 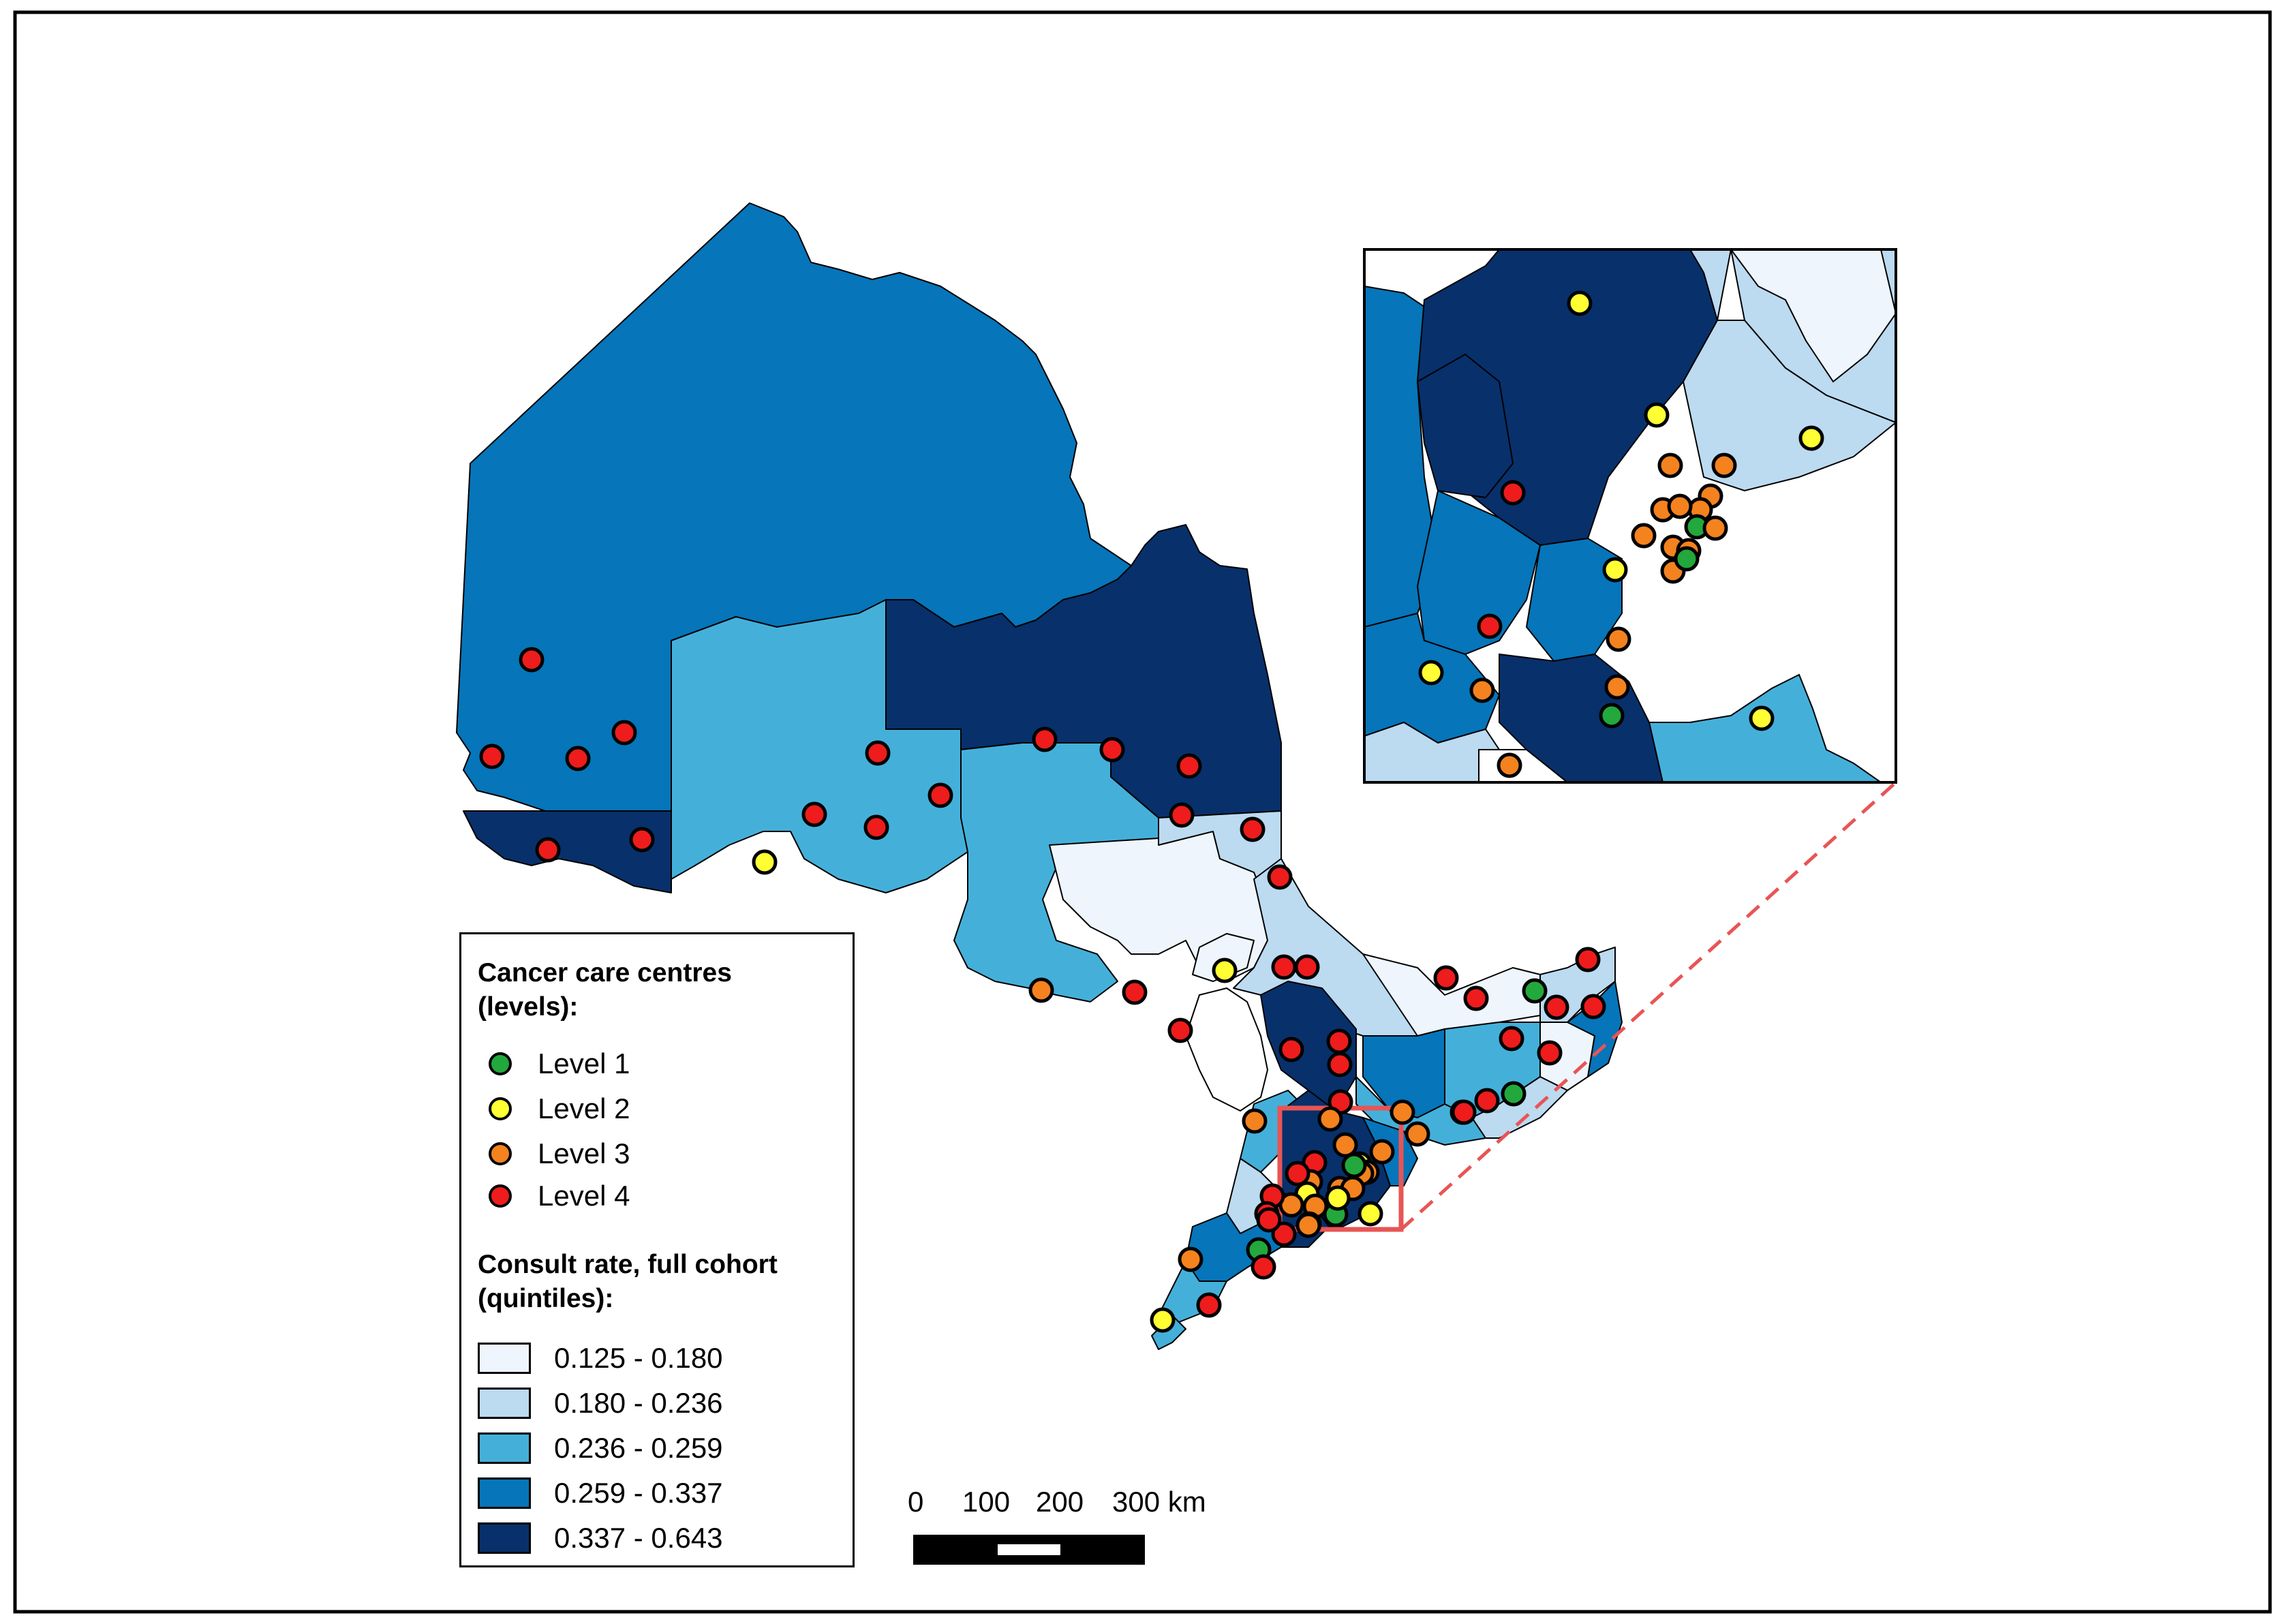 What do you see at coordinates (1630, 516) in the screenshot?
I see `inset-panel` at bounding box center [1630, 516].